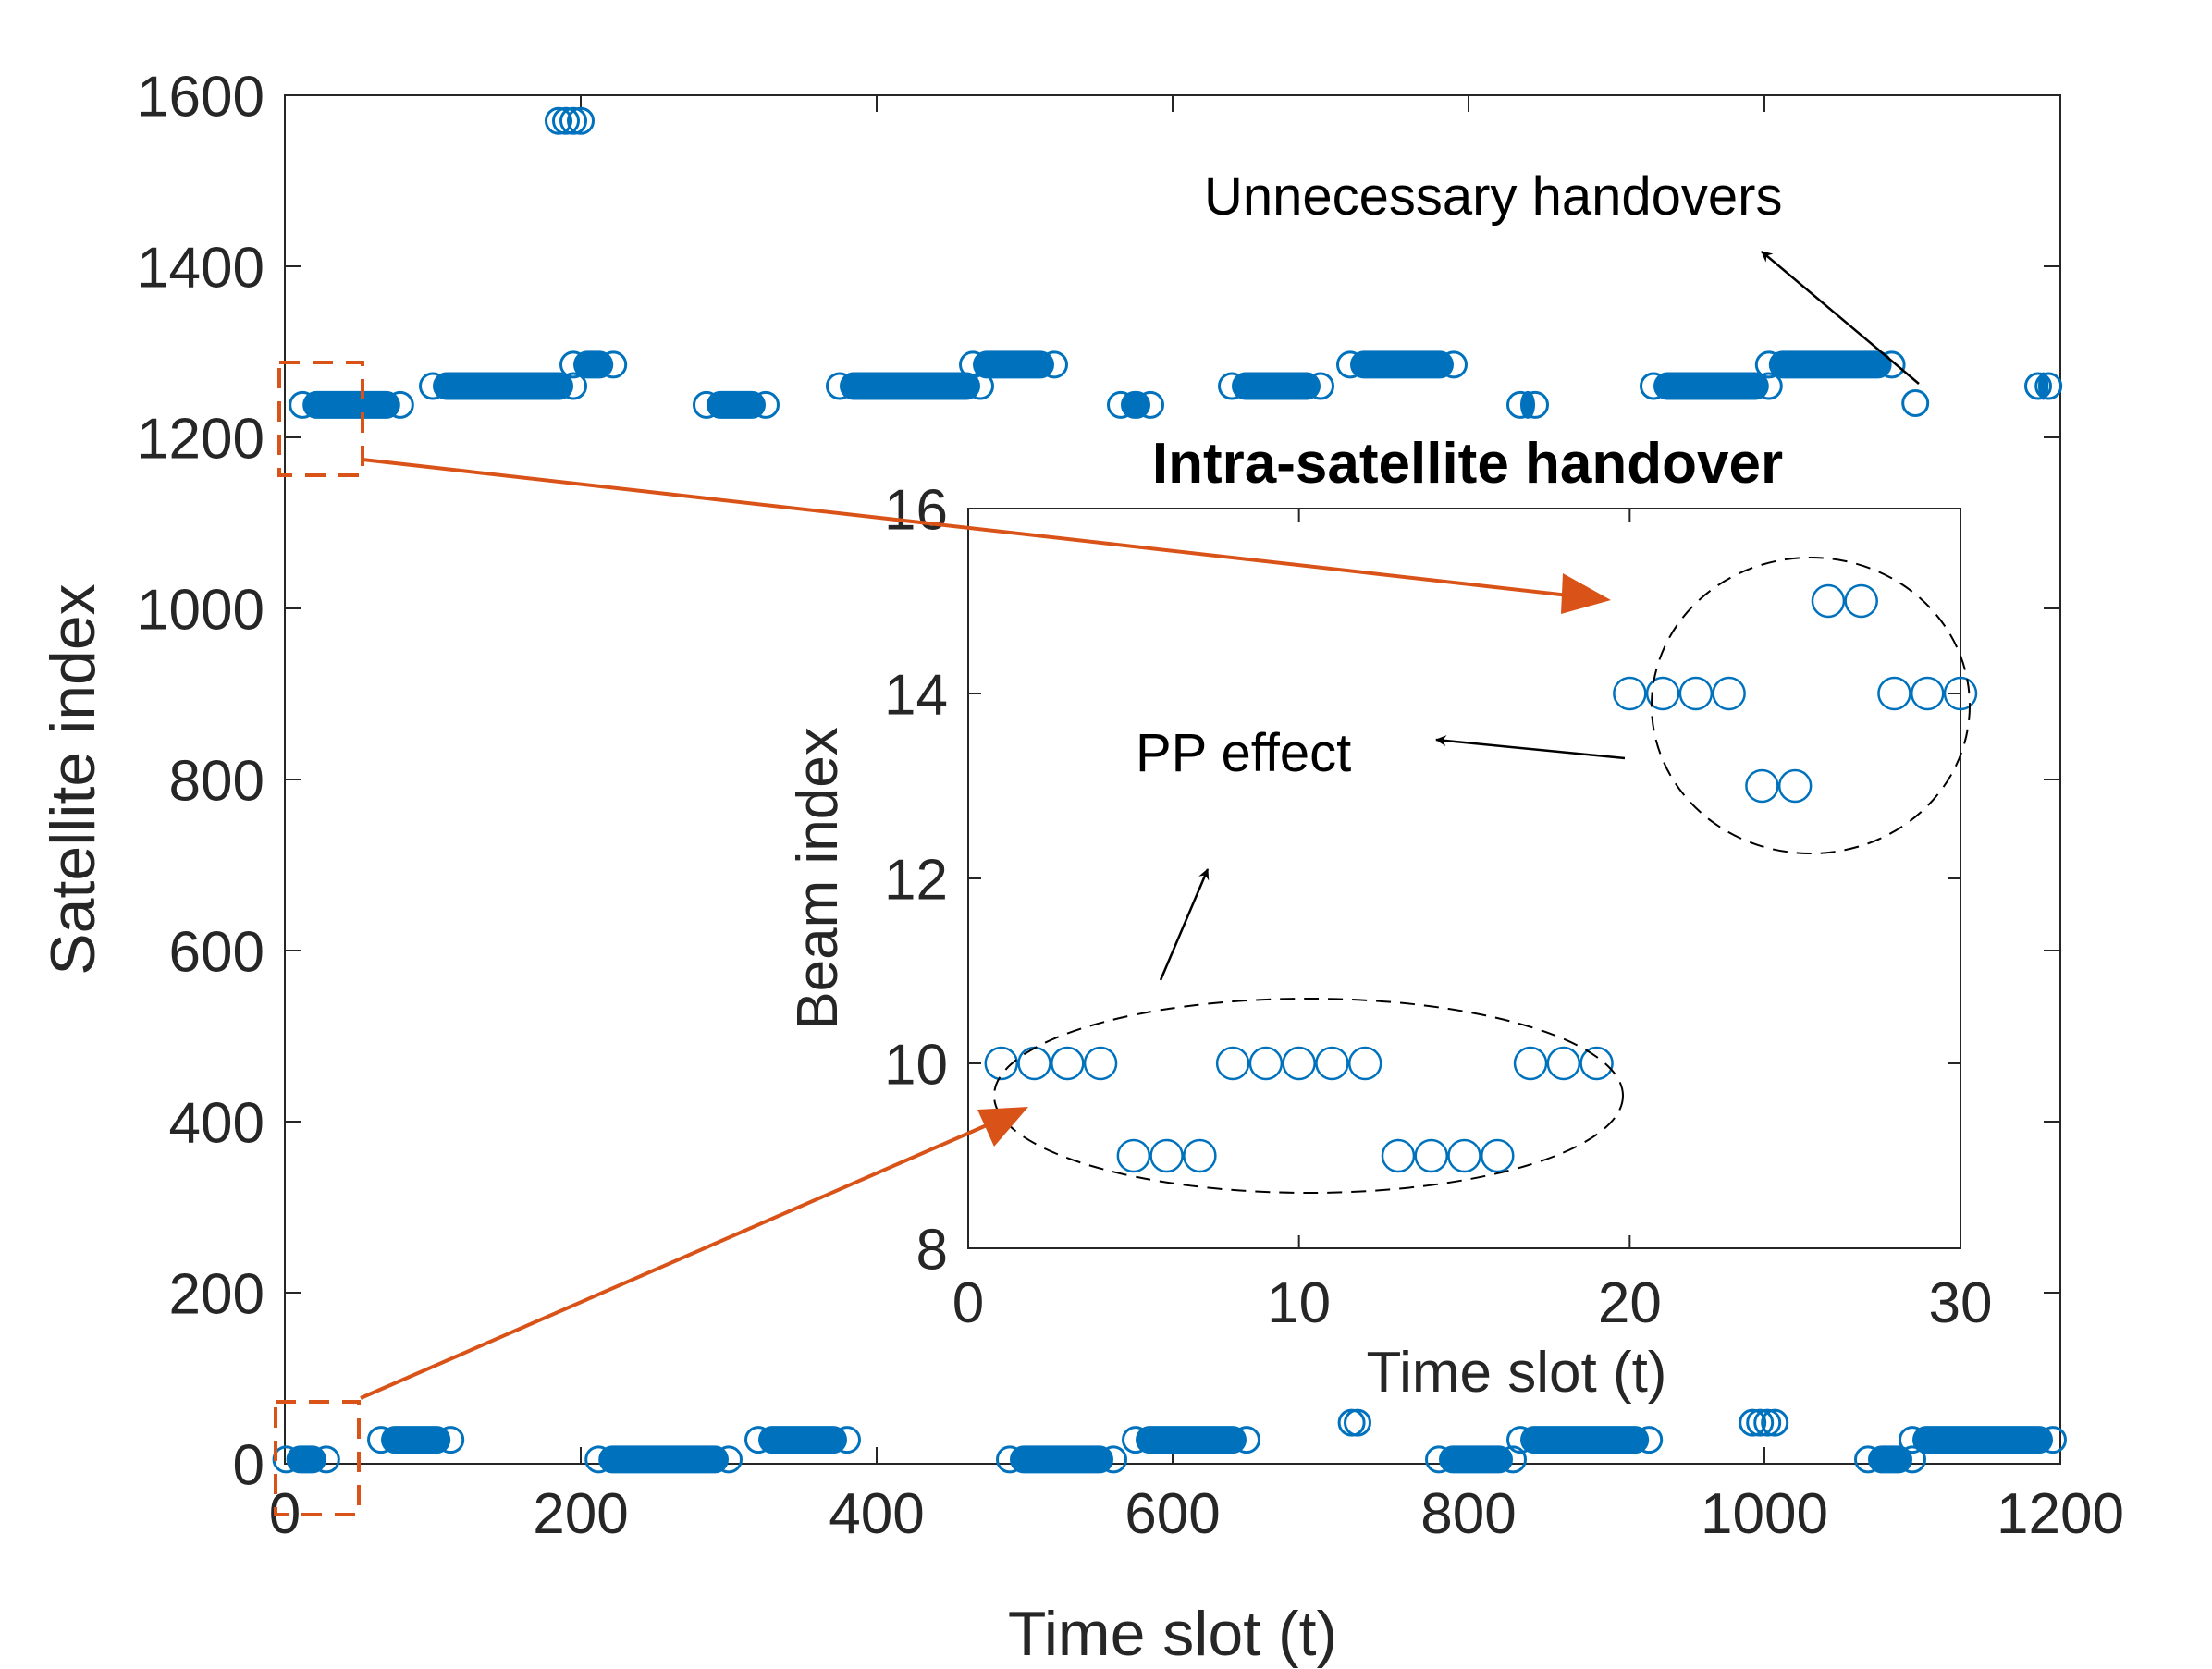  What do you see at coordinates (73, 779) in the screenshot?
I see `main-y-axis-label: Satellite index` at bounding box center [73, 779].